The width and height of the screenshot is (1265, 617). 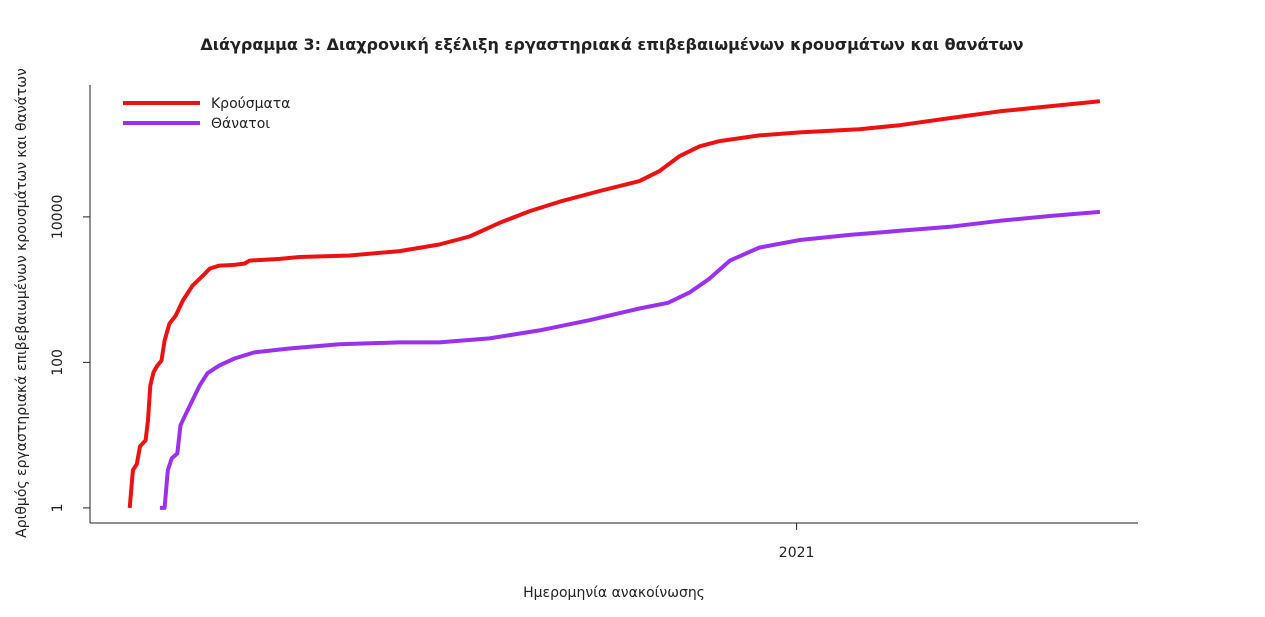 What do you see at coordinates (58, 362) in the screenshot?
I see `y-tick-label: 100` at bounding box center [58, 362].